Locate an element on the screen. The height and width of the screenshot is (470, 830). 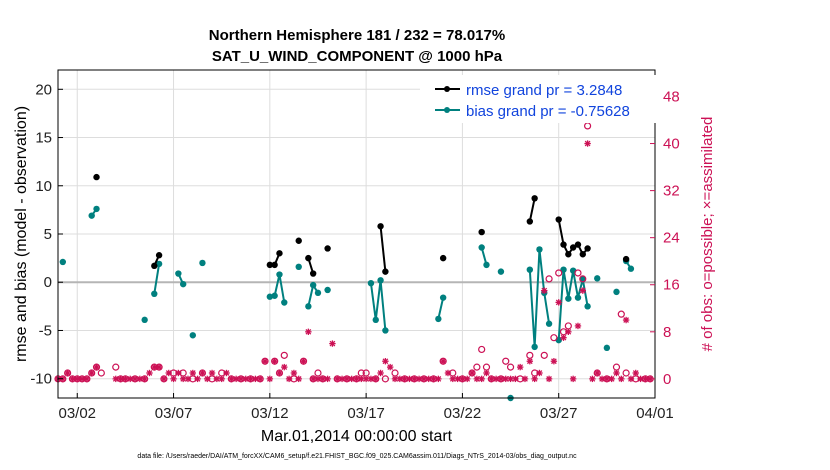
legend-bias-label: bias grand pr = -0.75628 is located at coordinates (548, 111).